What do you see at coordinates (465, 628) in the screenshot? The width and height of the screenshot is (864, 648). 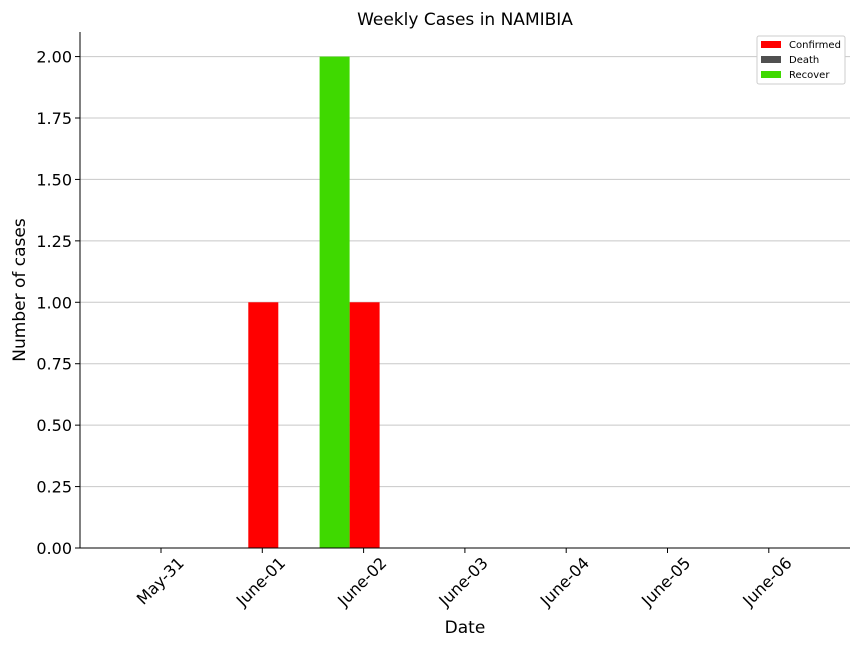 I see `x-axis-label: Date` at bounding box center [465, 628].